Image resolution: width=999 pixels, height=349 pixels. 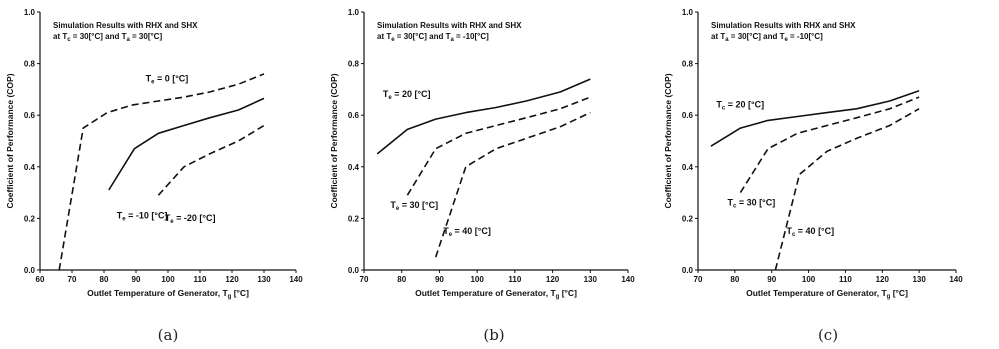 I want to click on text-part: = 20 [°C], so click(x=744, y=104).